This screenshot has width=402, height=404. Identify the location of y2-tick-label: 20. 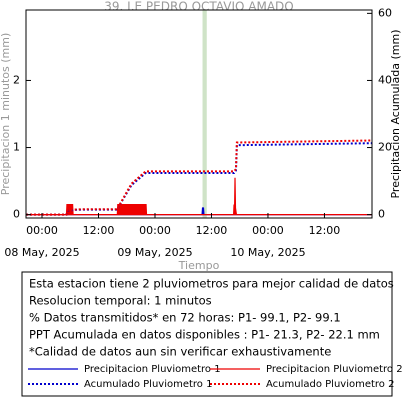
(385, 147).